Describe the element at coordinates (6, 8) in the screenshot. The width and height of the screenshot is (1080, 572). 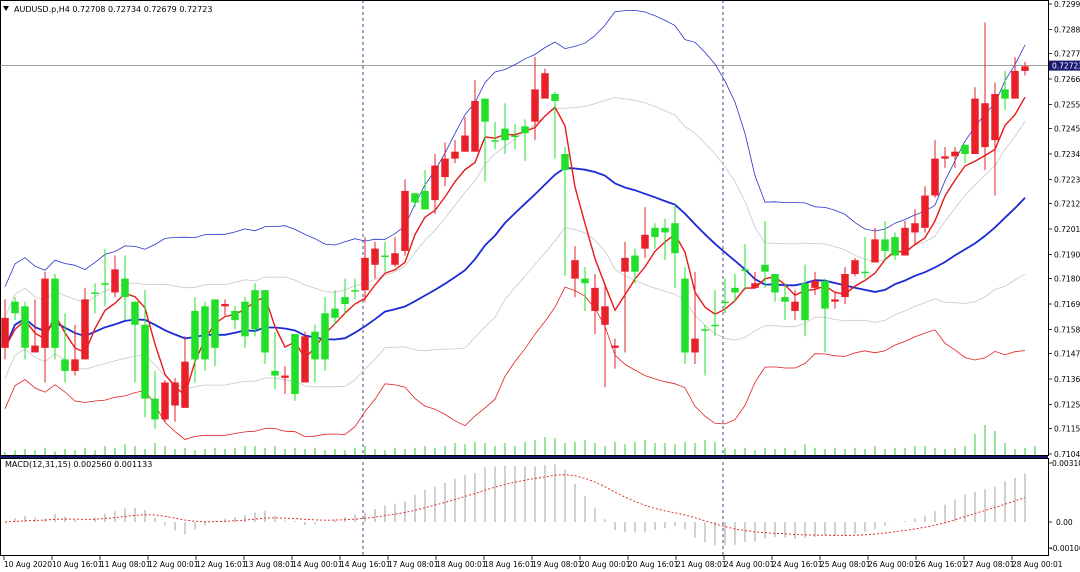
I see `collapse-triangle-icon` at that location.